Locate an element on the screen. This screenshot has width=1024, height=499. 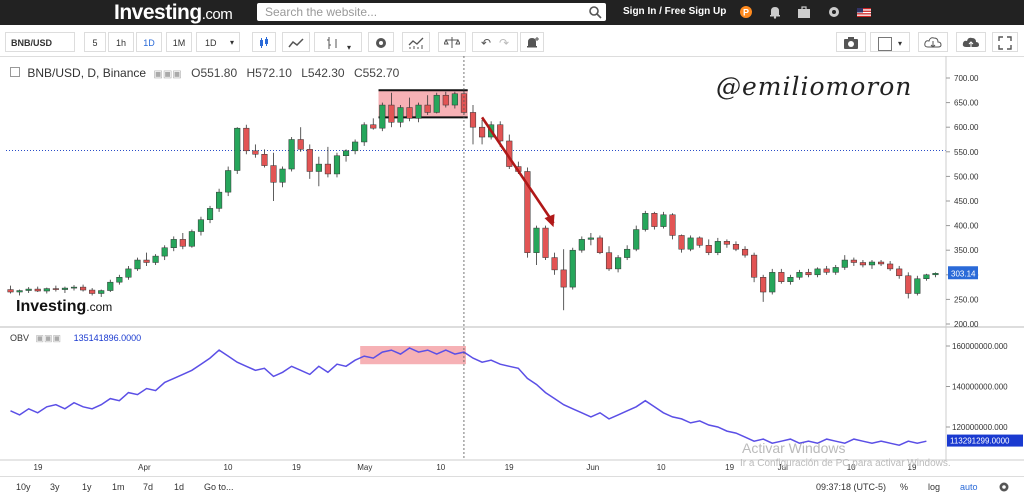
scale-icon is located at coordinates (452, 42).